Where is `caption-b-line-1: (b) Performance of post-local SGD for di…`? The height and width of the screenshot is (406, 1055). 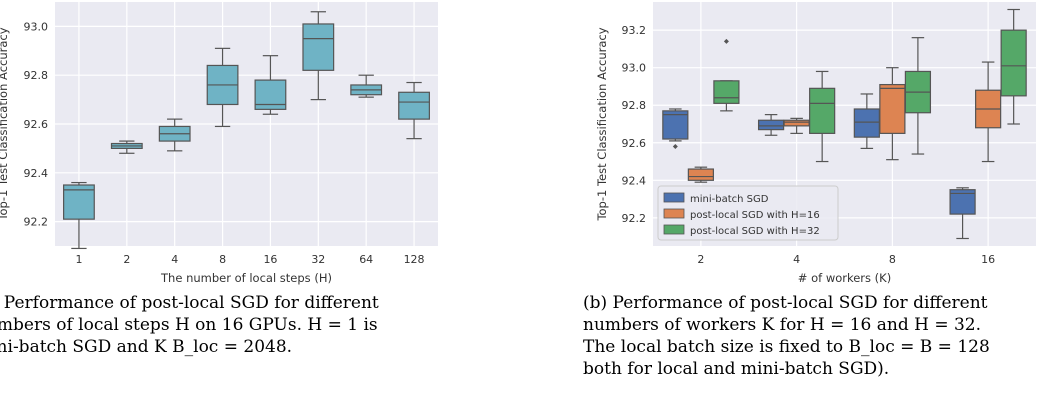 caption-b-line-1: (b) Performance of post-local SGD for di… is located at coordinates (785, 303).